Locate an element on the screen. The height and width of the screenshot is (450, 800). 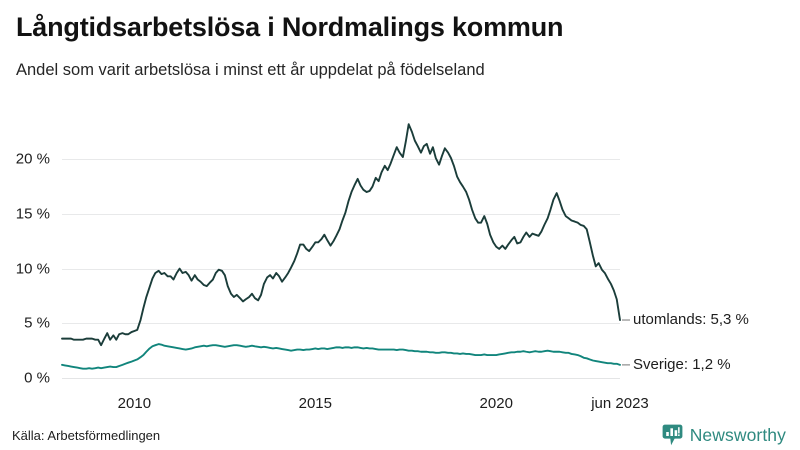
series-line-sverige is located at coordinates (341, 356).